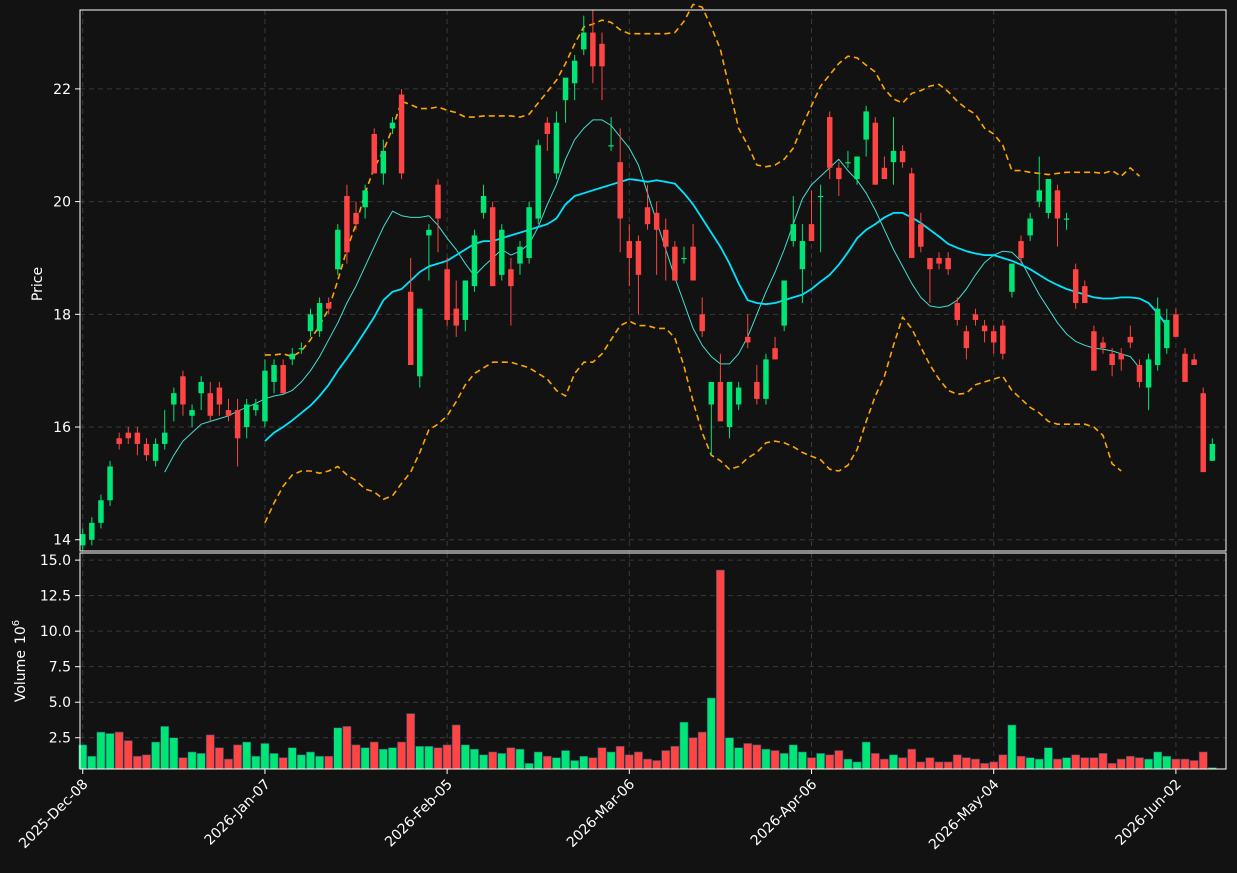 Image resolution: width=1237 pixels, height=873 pixels. I want to click on volume-axis-exponent-power: 6, so click(16, 623).